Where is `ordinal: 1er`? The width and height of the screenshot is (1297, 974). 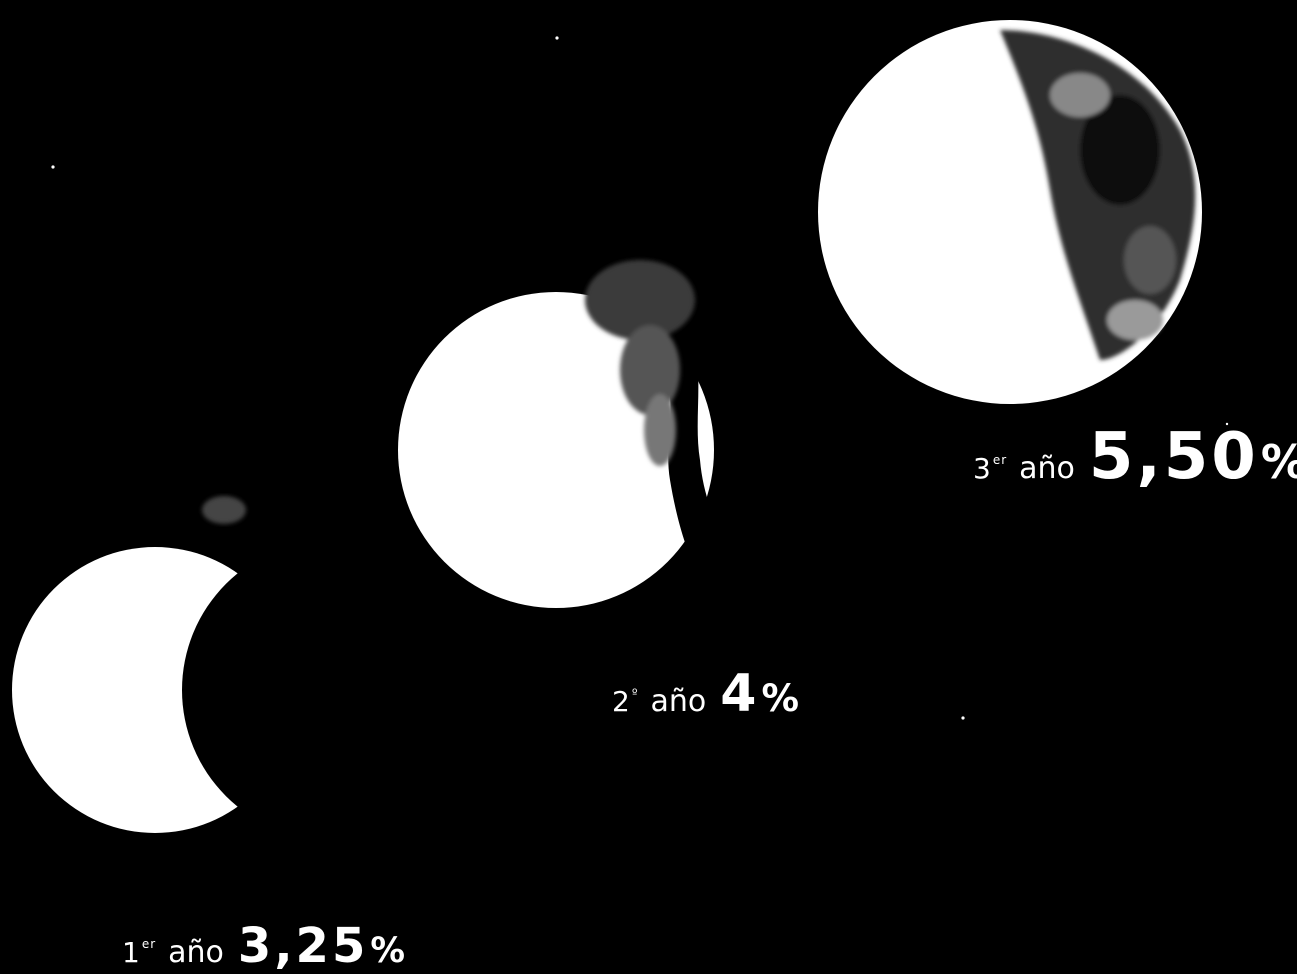 ordinal: 1er is located at coordinates (139, 952).